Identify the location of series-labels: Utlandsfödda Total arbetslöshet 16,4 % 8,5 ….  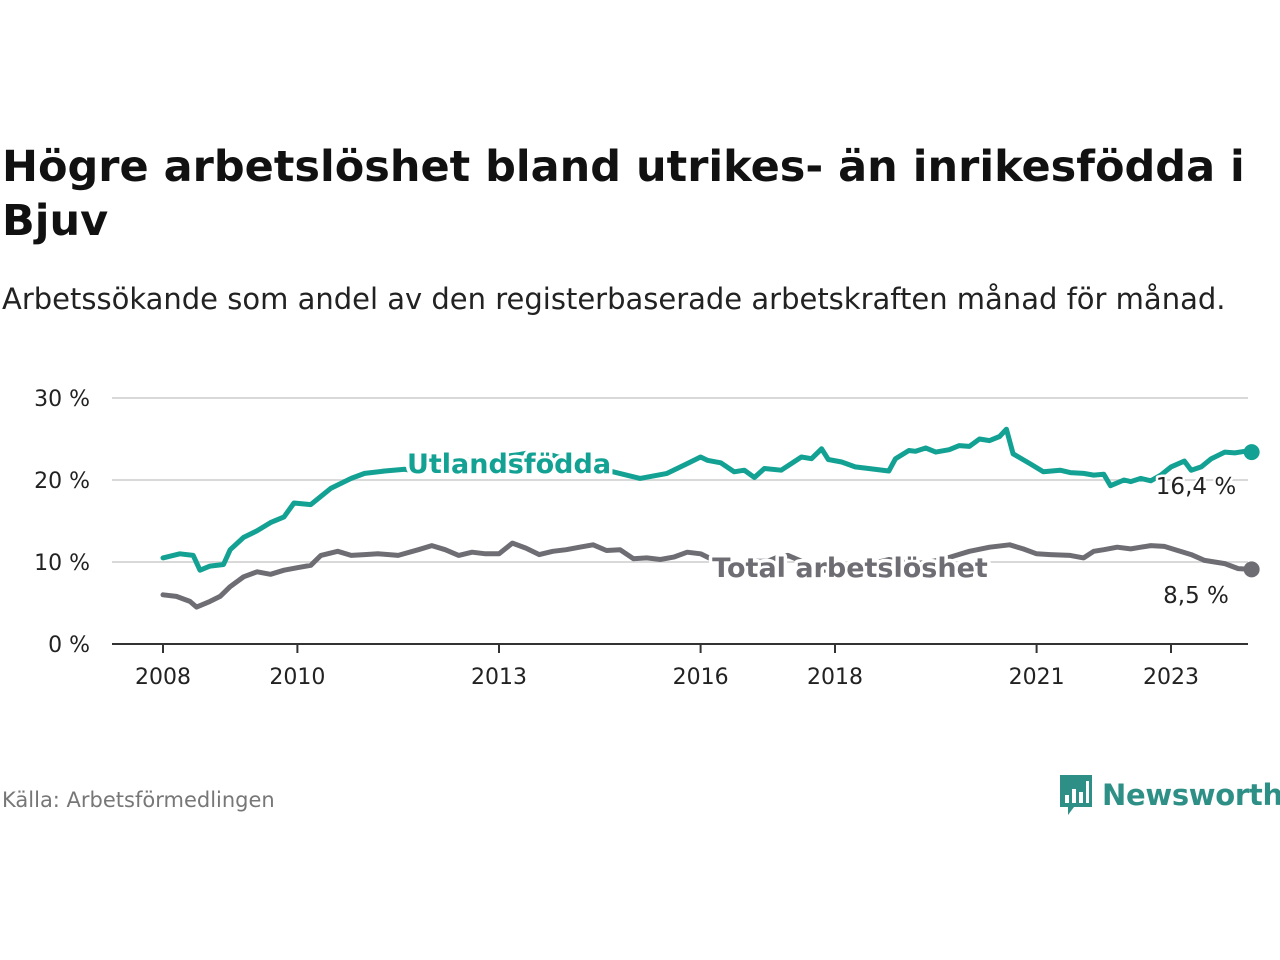
(820, 529).